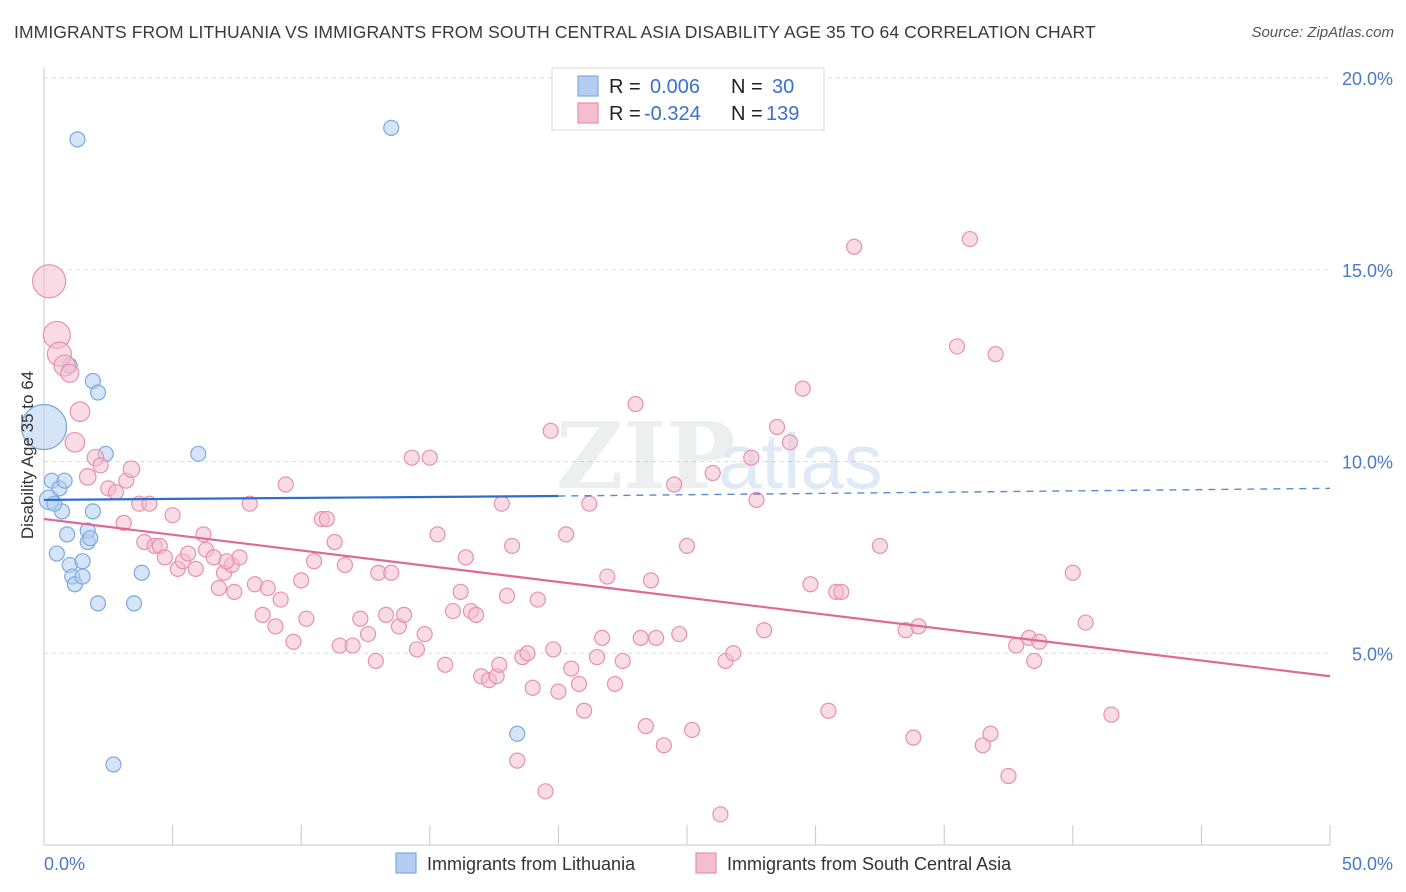 This screenshot has width=1406, height=892. I want to click on trend-line-lithuania, so click(301, 497).